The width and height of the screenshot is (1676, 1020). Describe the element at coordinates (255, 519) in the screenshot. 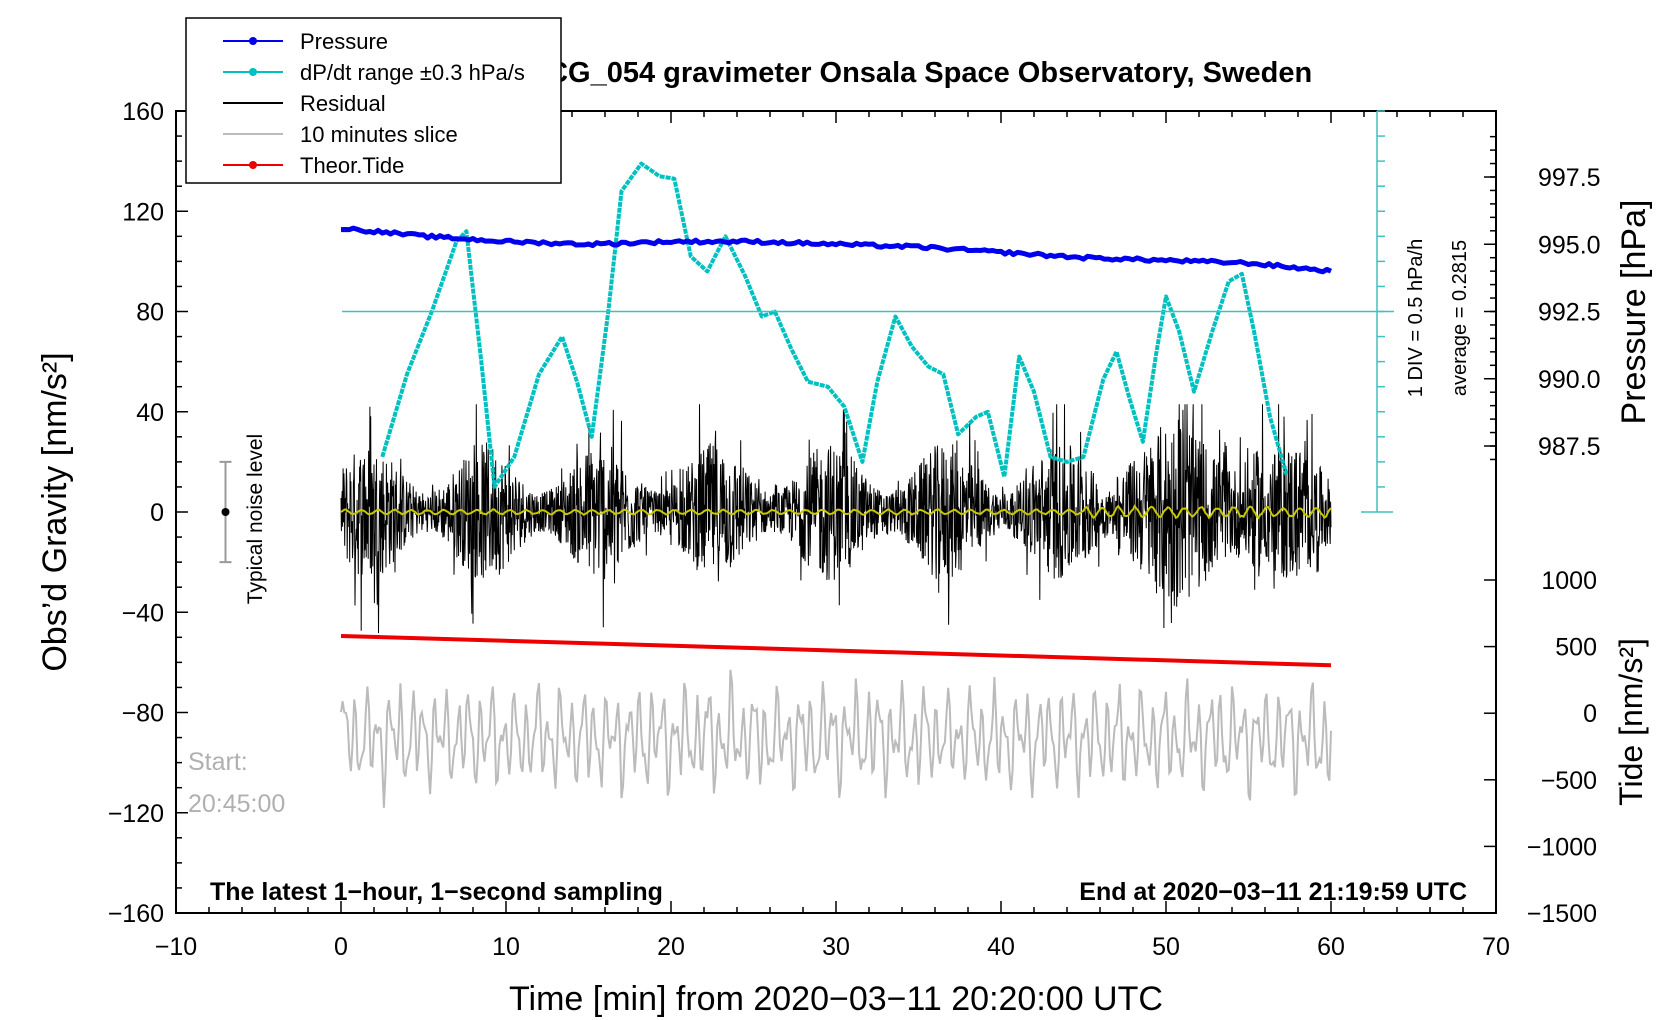

I see `noise-level-label: Typical noise level` at that location.